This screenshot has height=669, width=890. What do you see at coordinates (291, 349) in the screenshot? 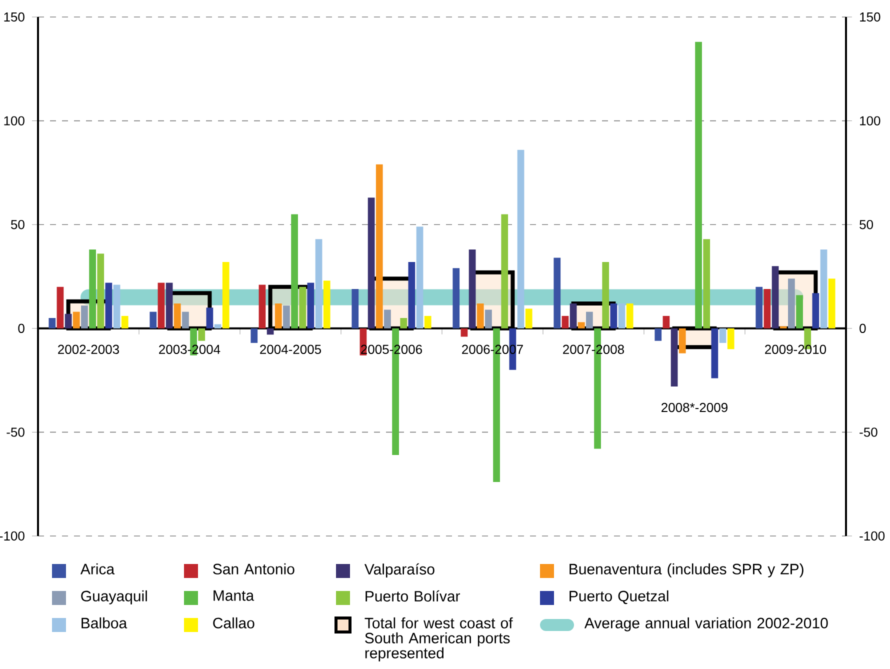
I see `x-tick-label: 2004-2005` at bounding box center [291, 349].